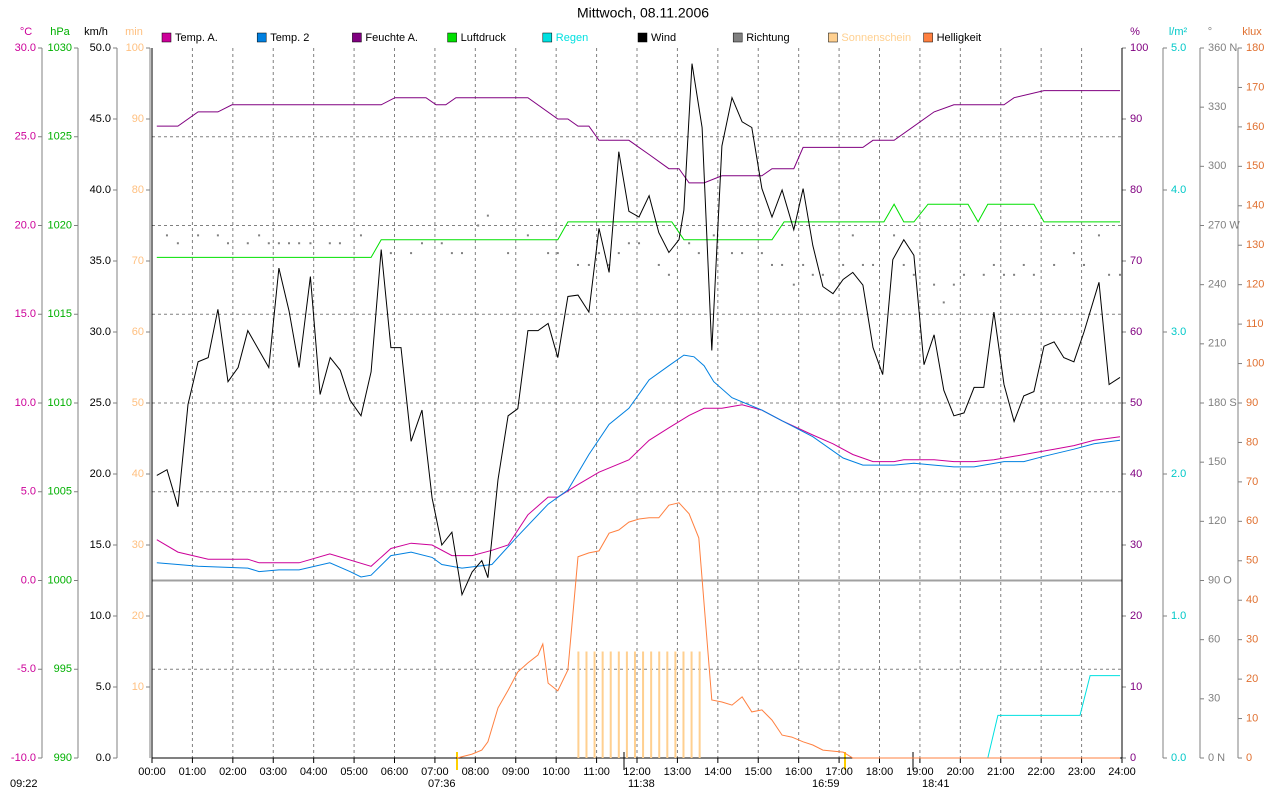 The width and height of the screenshot is (1280, 794). Describe the element at coordinates (596, 772) in the screenshot. I see `x-tick-label: 11:00` at that location.